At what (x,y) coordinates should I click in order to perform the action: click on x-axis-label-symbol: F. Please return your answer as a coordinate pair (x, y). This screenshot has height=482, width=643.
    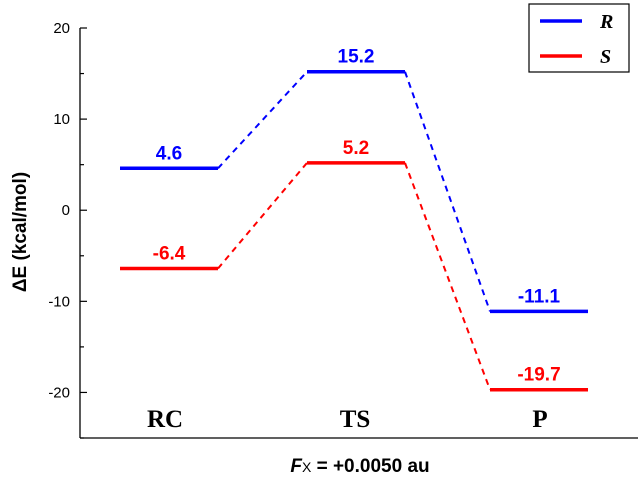
    Looking at the image, I should click on (296, 466).